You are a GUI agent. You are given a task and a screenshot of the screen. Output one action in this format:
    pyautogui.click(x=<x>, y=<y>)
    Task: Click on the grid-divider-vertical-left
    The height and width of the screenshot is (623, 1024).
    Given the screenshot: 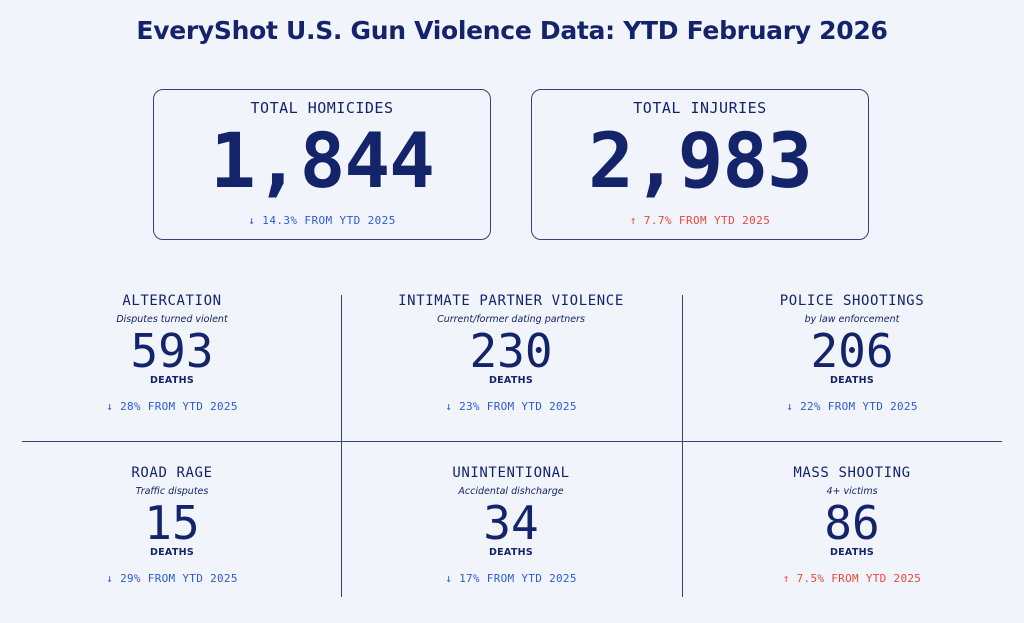 What is the action you would take?
    pyautogui.click(x=341, y=446)
    